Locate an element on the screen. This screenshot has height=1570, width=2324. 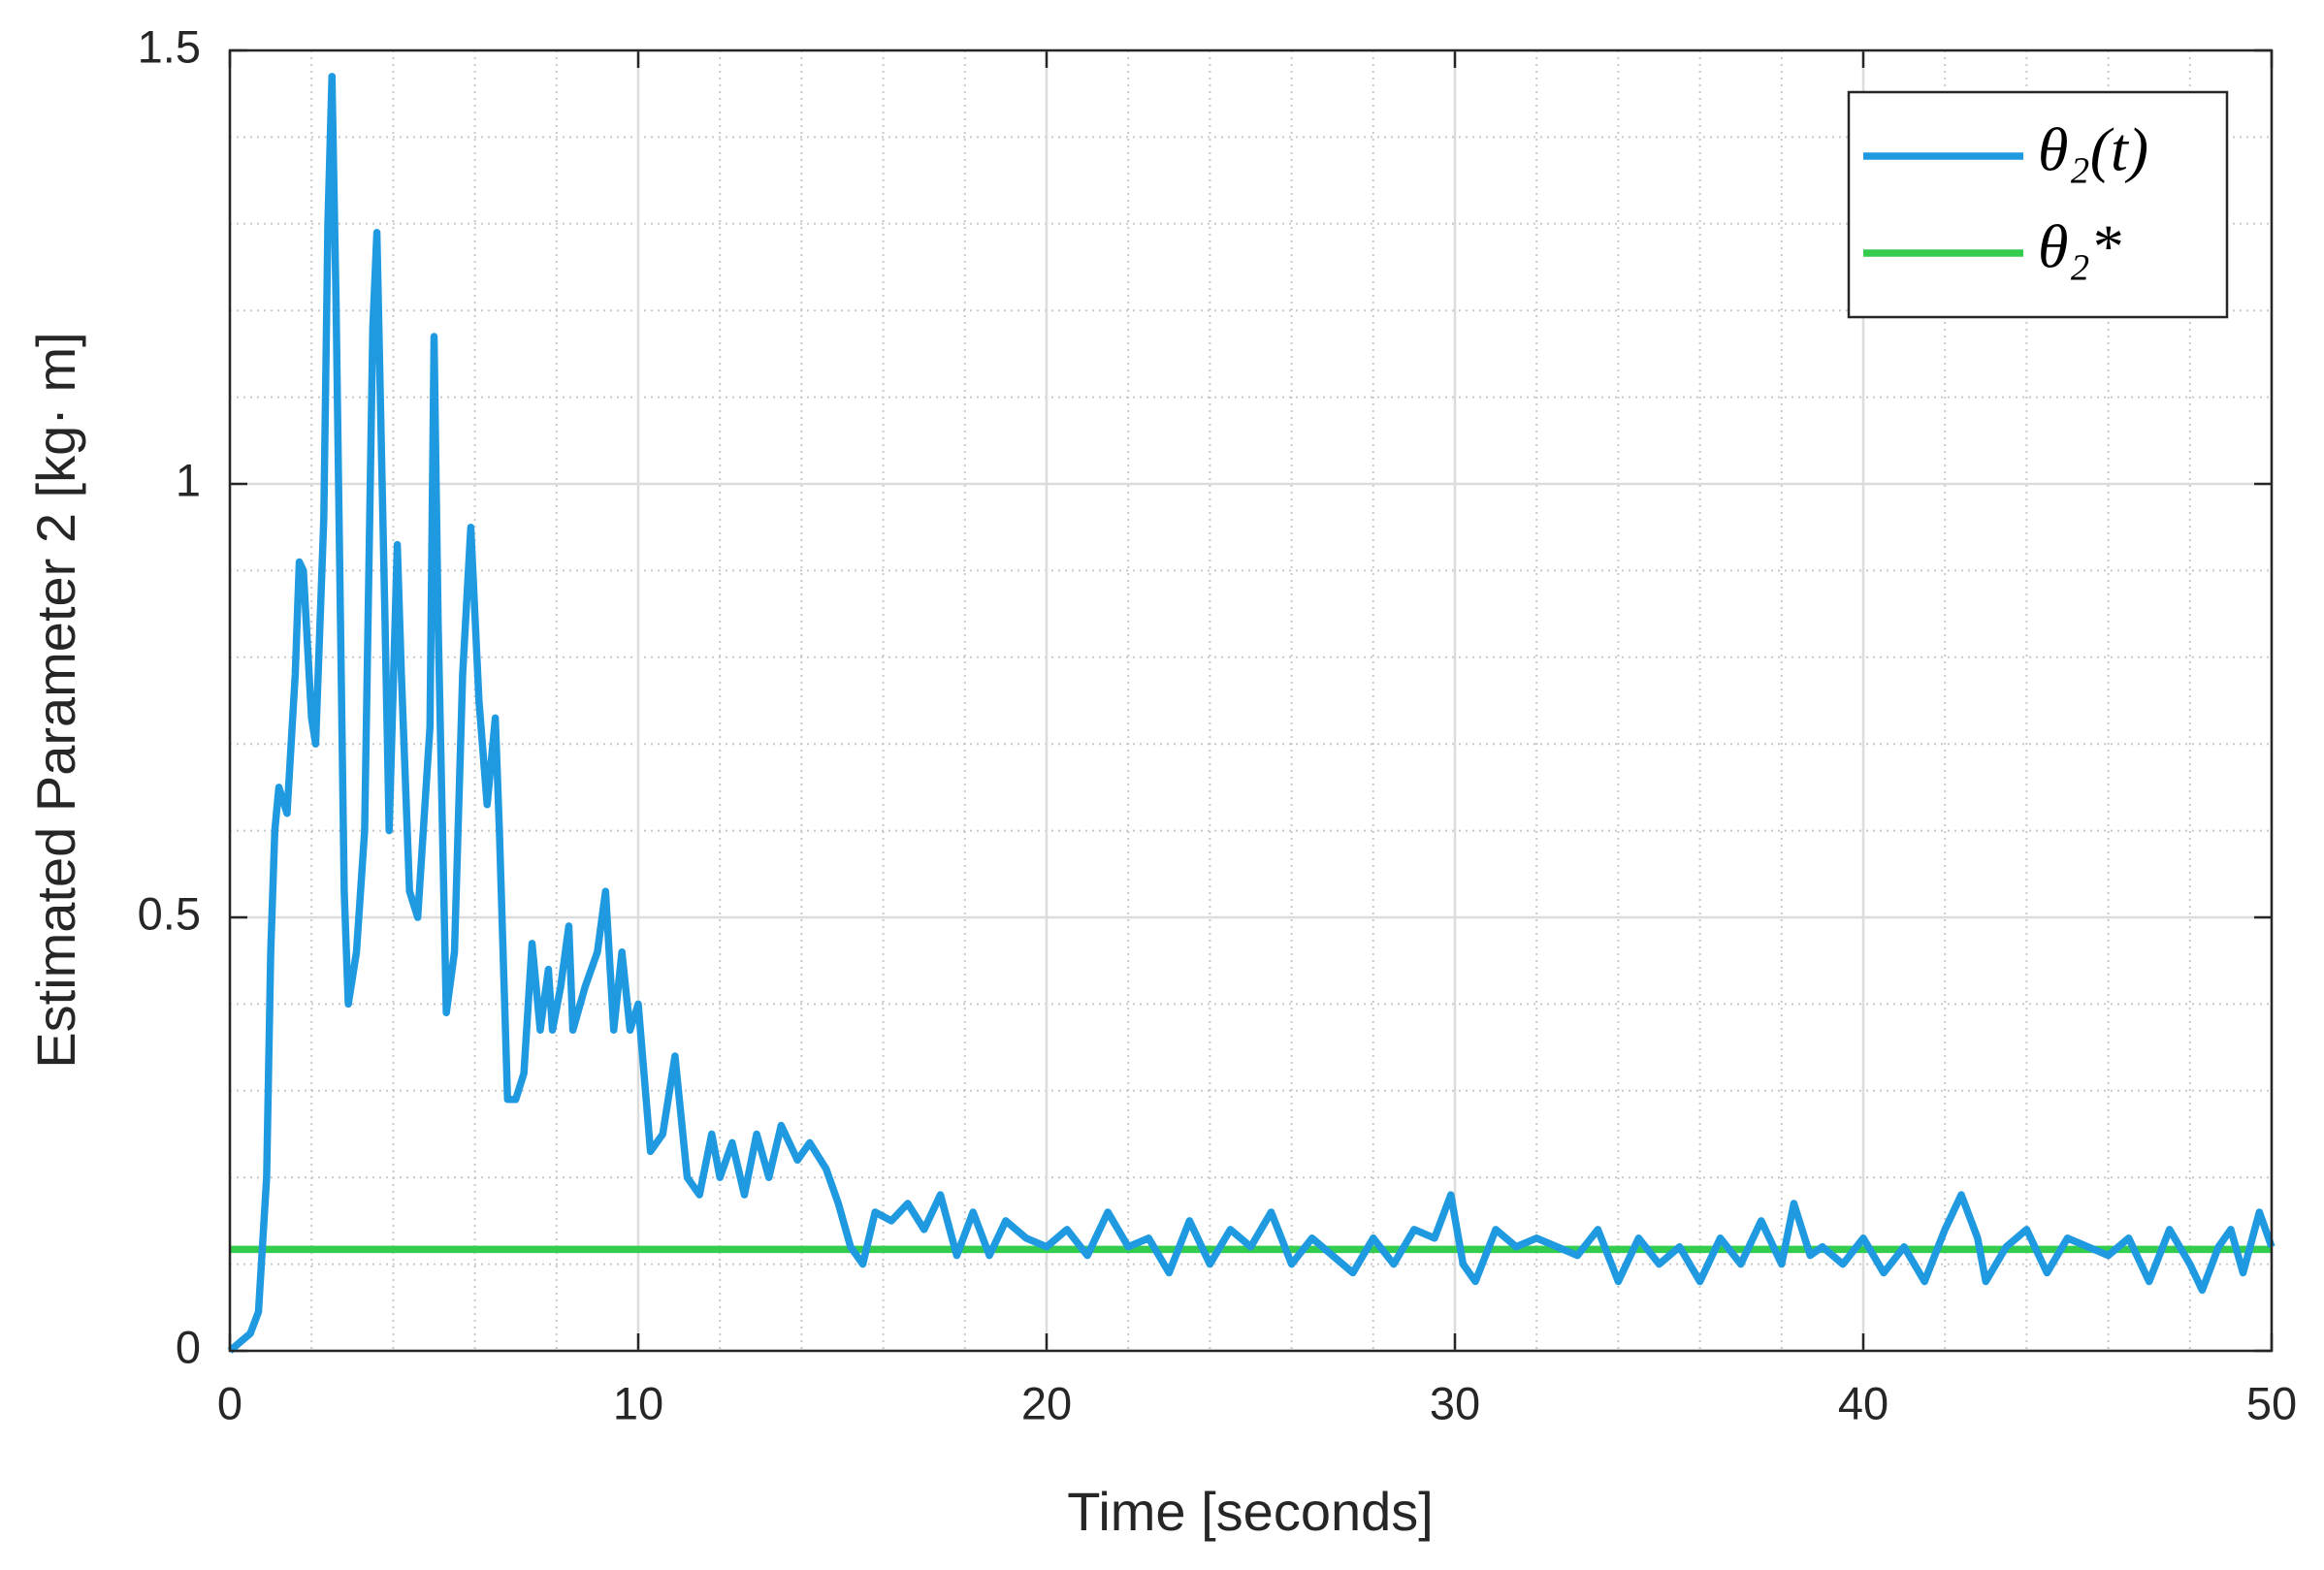
x-tick-label: 10 is located at coordinates (638, 1403).